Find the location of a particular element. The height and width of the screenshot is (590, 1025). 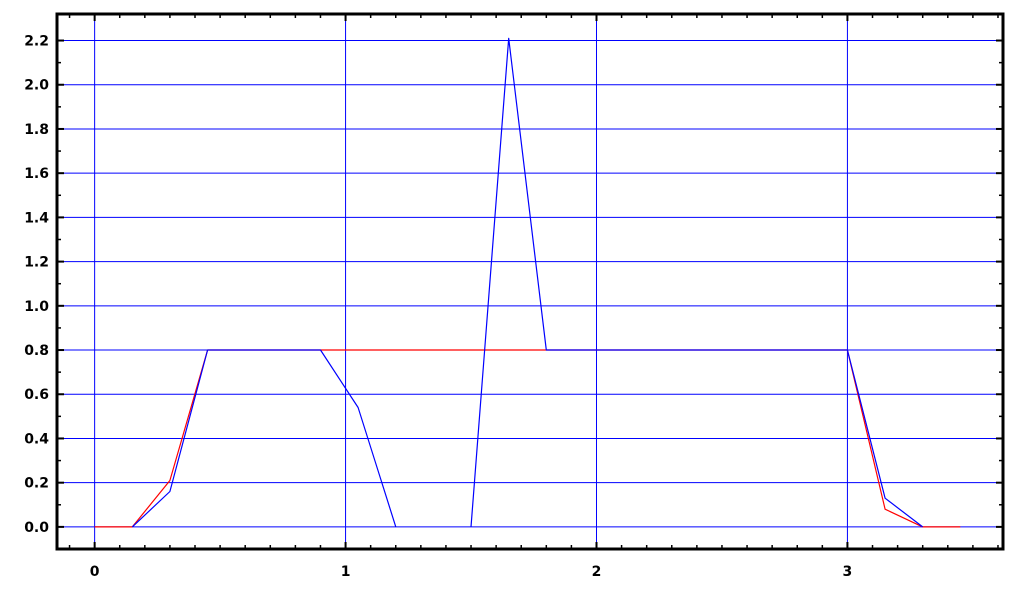

y-tick-label: 1.4 is located at coordinates (36, 218).